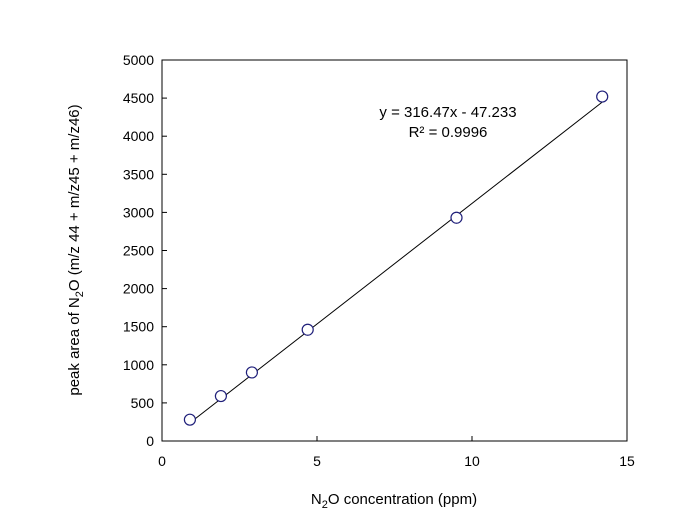 The image size is (700, 531). I want to click on y-tick-label: 4500, so click(138, 98).